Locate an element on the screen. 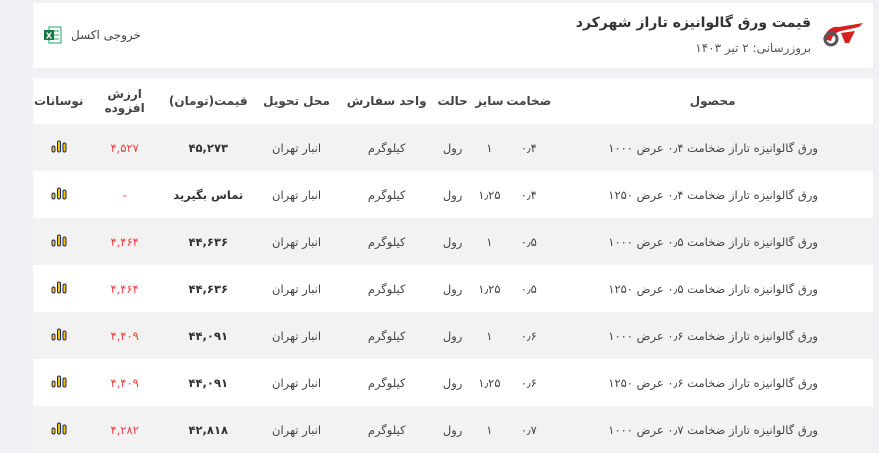 The height and width of the screenshot is (453, 879). excel-export-button: خروجی اکسل X is located at coordinates (92, 35).